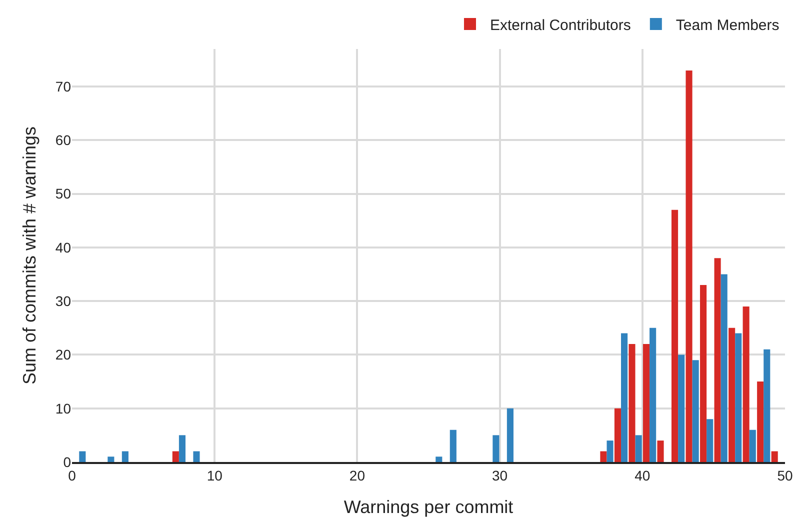  I want to click on y-tick-label: 10, so click(63, 408).